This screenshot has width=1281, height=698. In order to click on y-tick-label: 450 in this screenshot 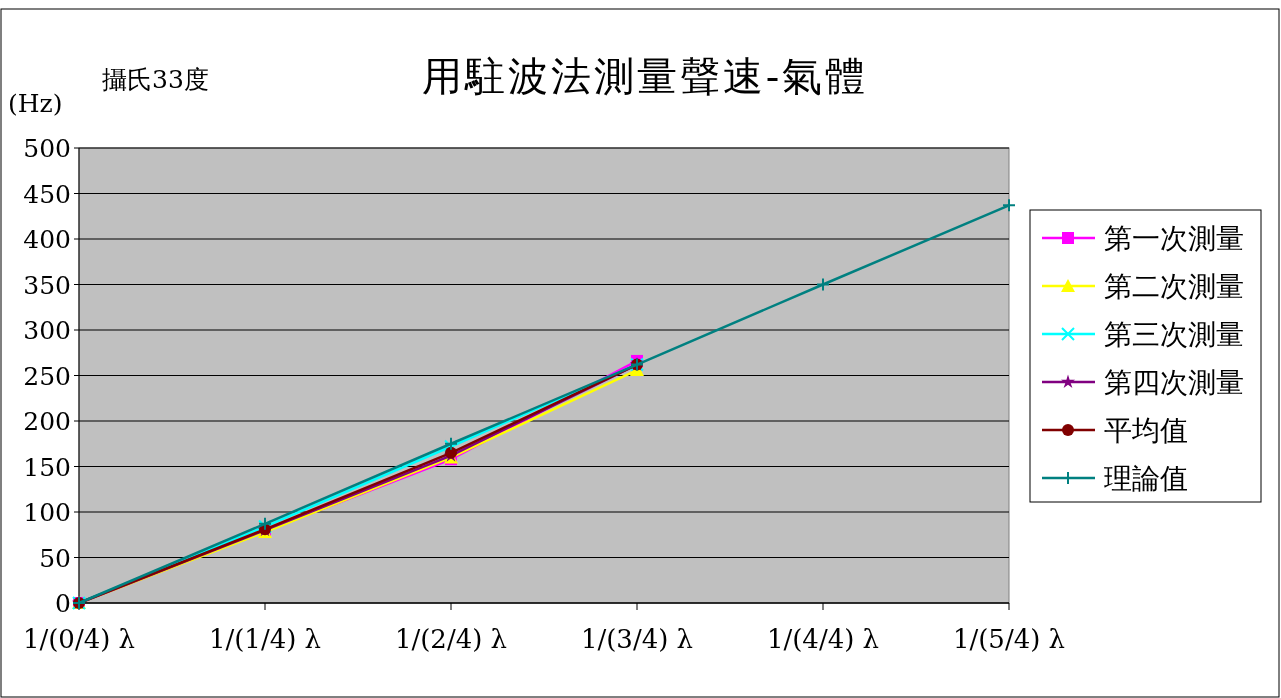, I will do `click(47, 194)`.